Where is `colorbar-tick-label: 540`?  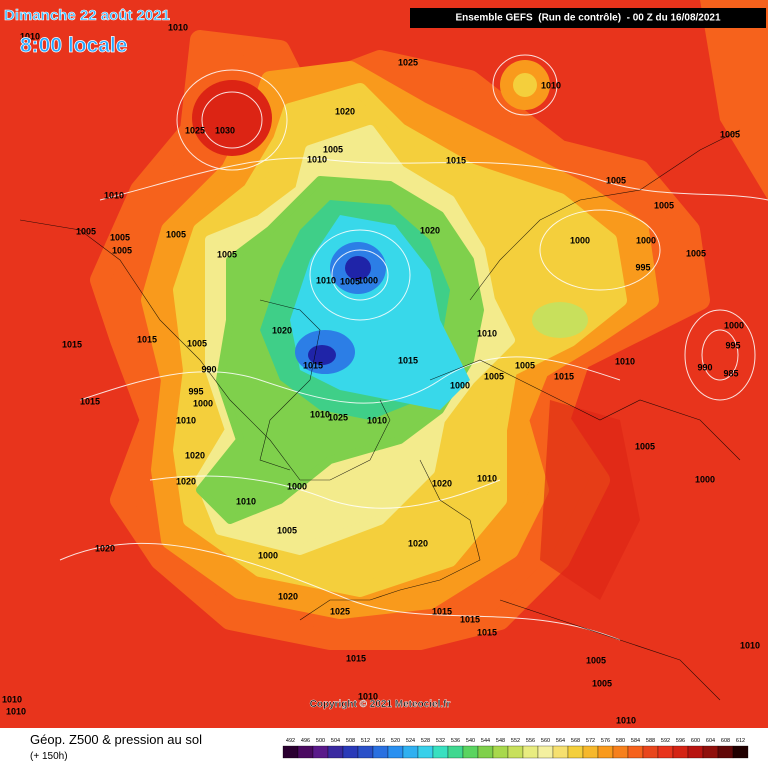 colorbar-tick-label: 540 is located at coordinates (470, 741).